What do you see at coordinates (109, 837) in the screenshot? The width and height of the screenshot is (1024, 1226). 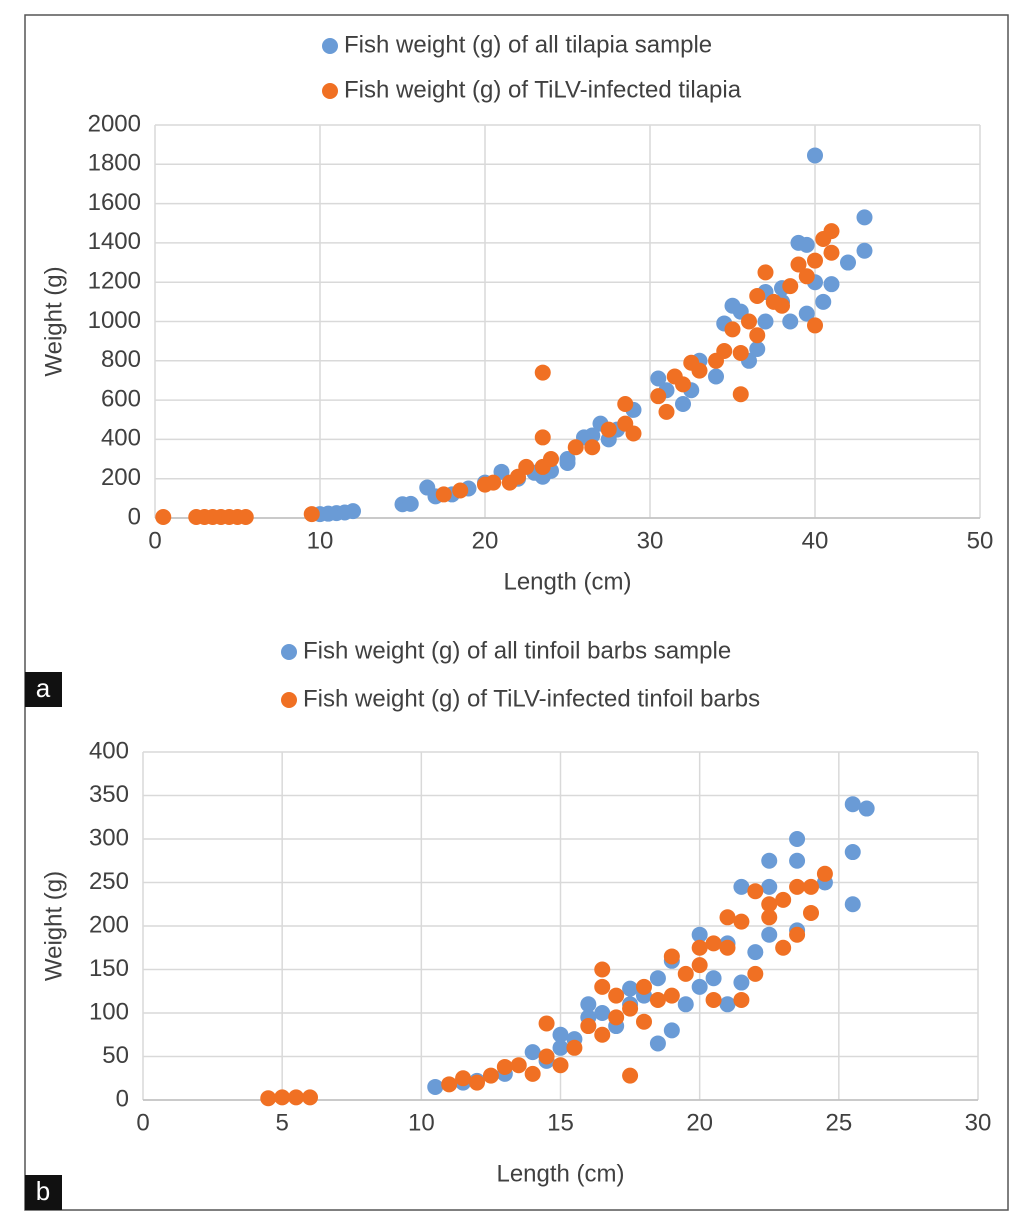 I see `y-tick-label: 300` at bounding box center [109, 837].